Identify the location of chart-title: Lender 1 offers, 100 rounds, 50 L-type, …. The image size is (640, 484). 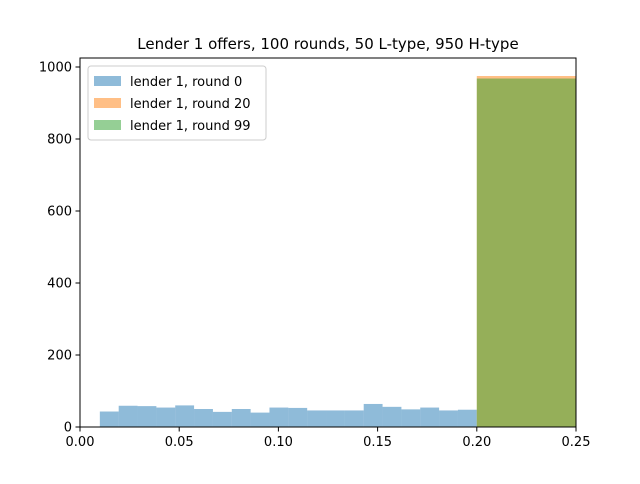
(327, 44).